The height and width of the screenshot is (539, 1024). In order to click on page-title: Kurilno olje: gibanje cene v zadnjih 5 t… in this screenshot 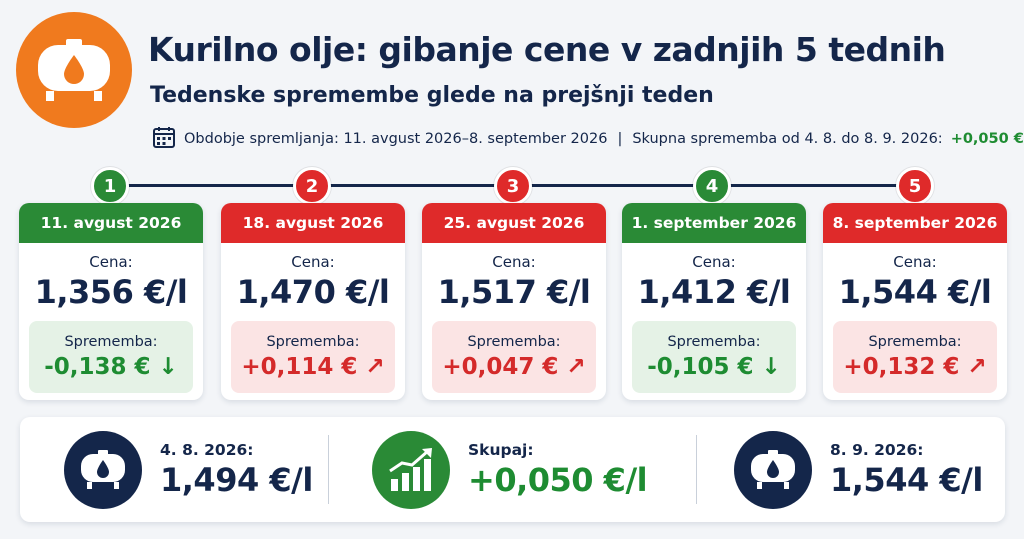, I will do `click(547, 49)`.